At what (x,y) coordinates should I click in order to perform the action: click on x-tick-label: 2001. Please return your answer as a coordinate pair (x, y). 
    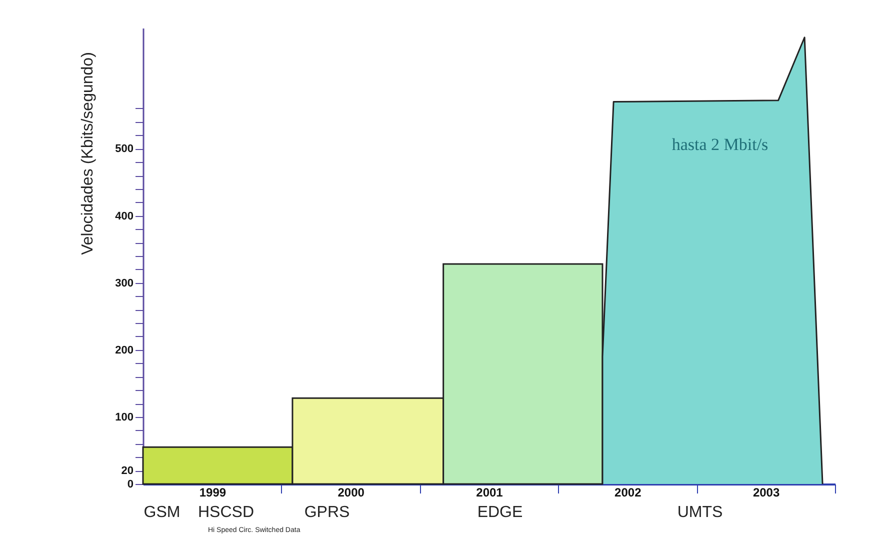
    Looking at the image, I should click on (490, 493).